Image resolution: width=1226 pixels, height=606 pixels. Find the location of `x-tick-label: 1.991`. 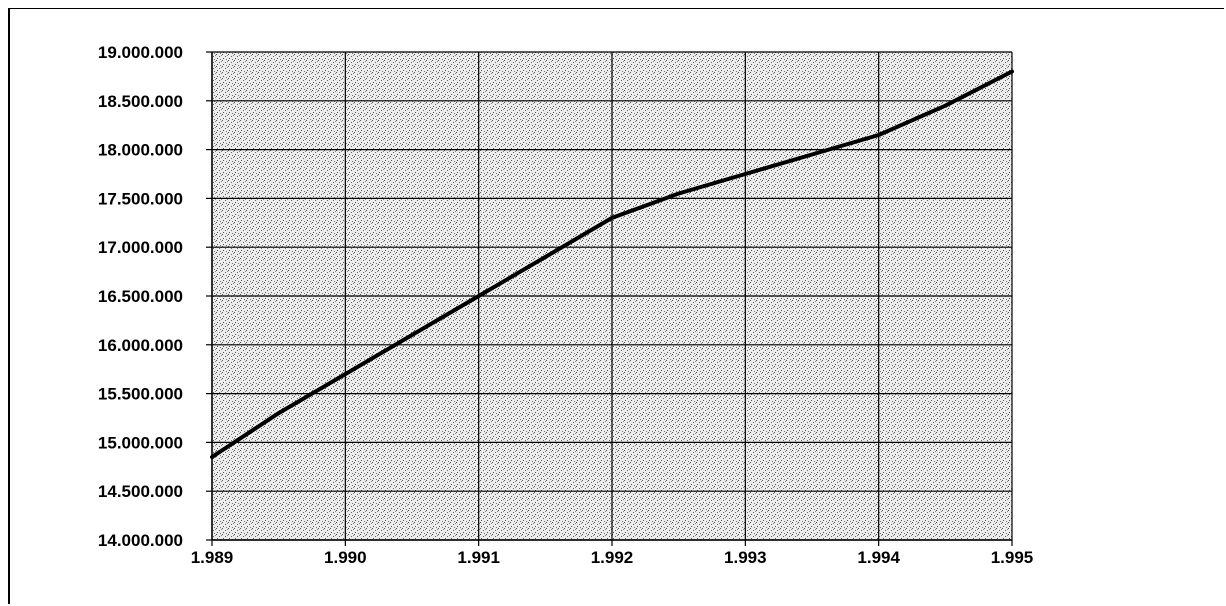

x-tick-label: 1.991 is located at coordinates (478, 557).